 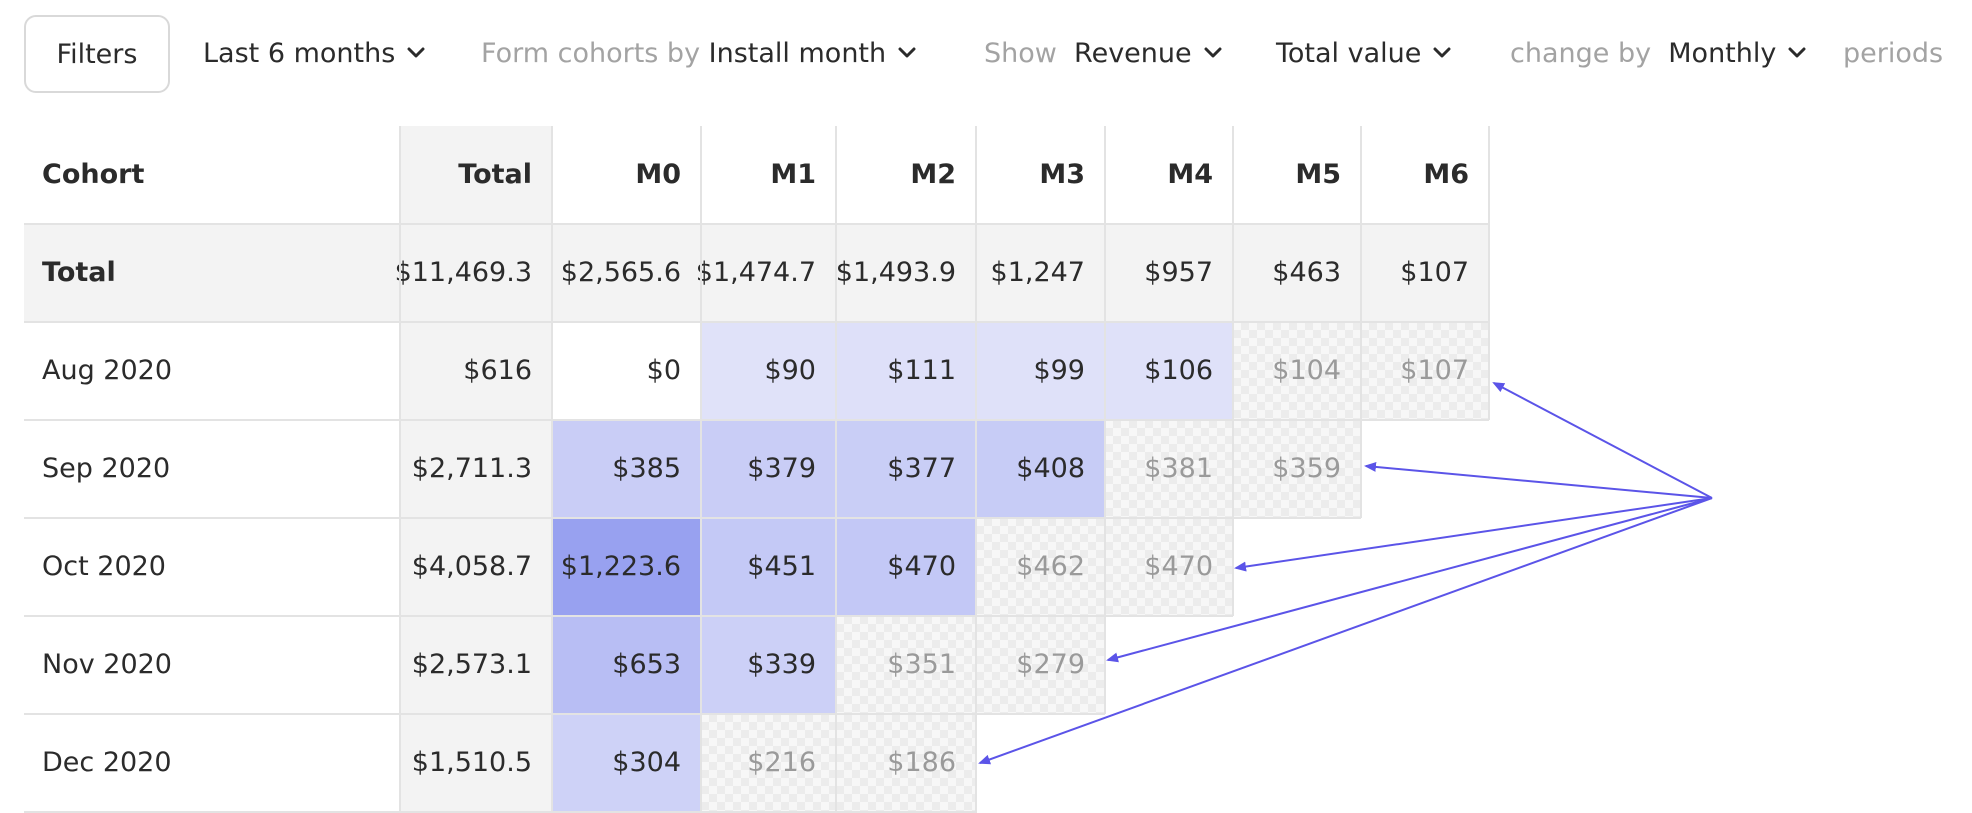 I want to click on cell-value: $377, so click(x=921, y=468).